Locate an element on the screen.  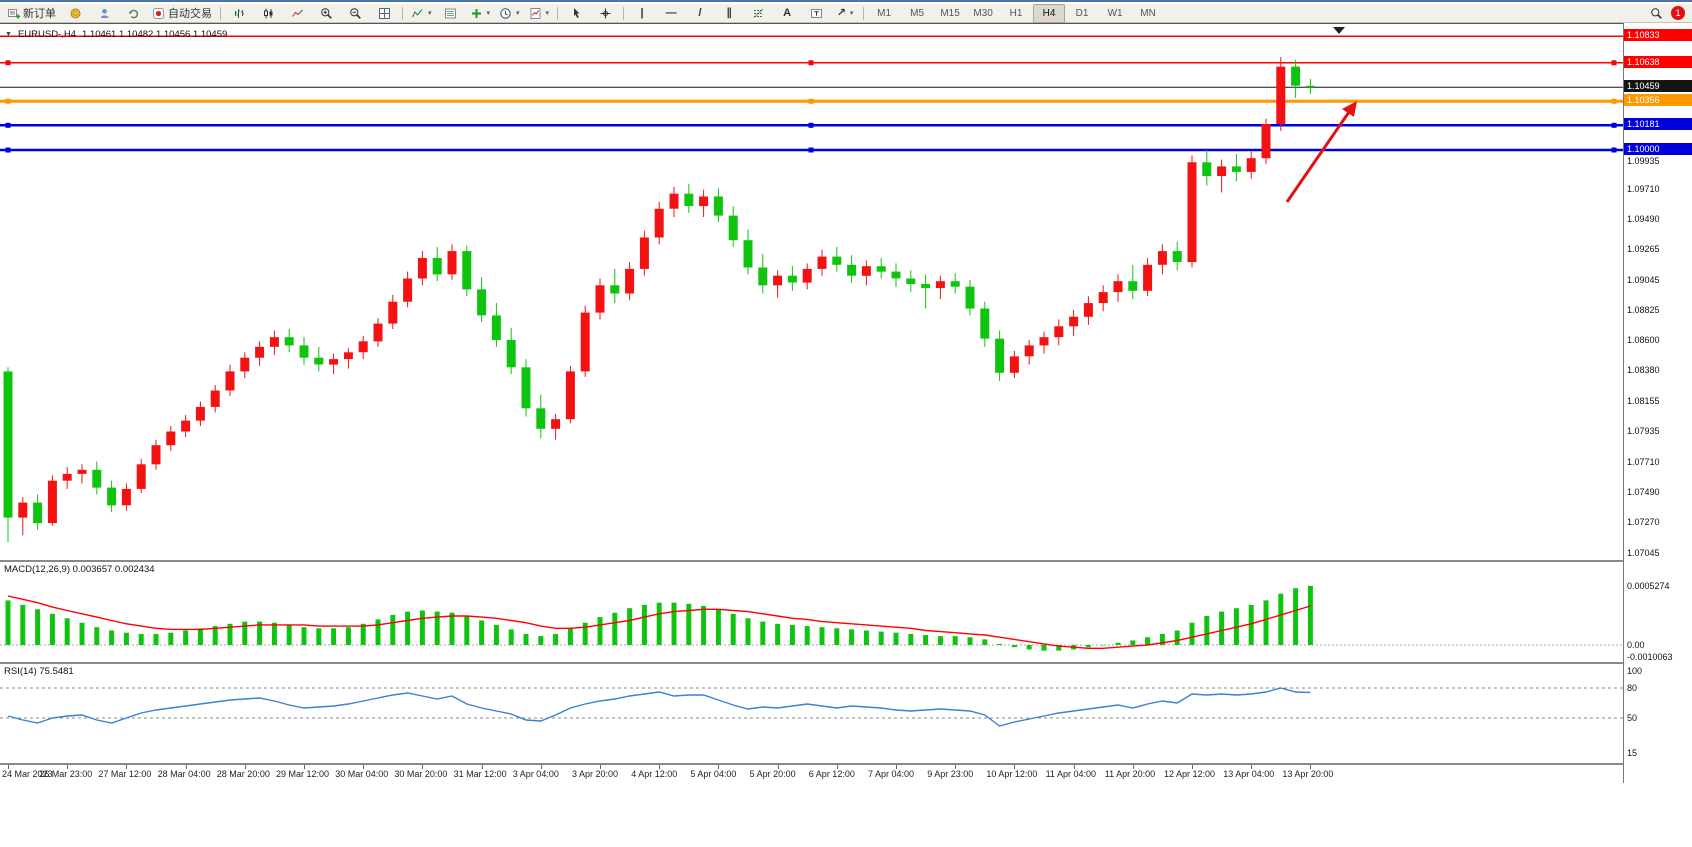
zoom-in-icon is located at coordinates (326, 13).